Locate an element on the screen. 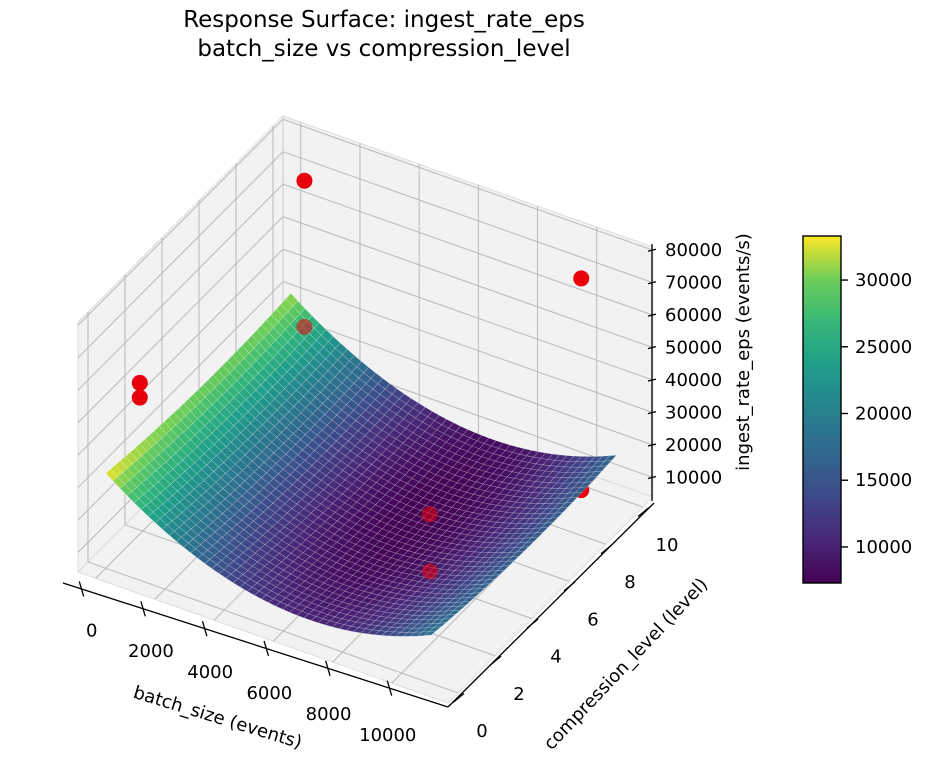 This screenshot has height=765, width=935. z-tick-label: 40000 is located at coordinates (693, 380).